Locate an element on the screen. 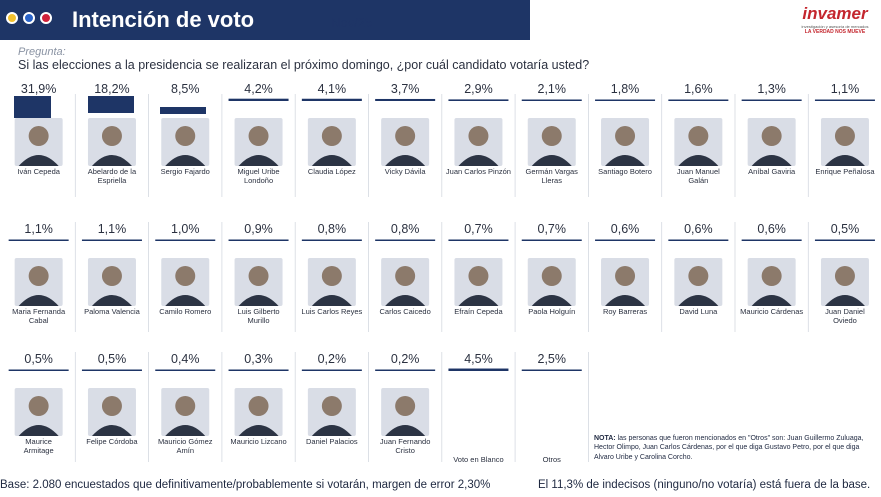 The height and width of the screenshot is (497, 881). candidate-name-line: Roy Barreras is located at coordinates (625, 311).